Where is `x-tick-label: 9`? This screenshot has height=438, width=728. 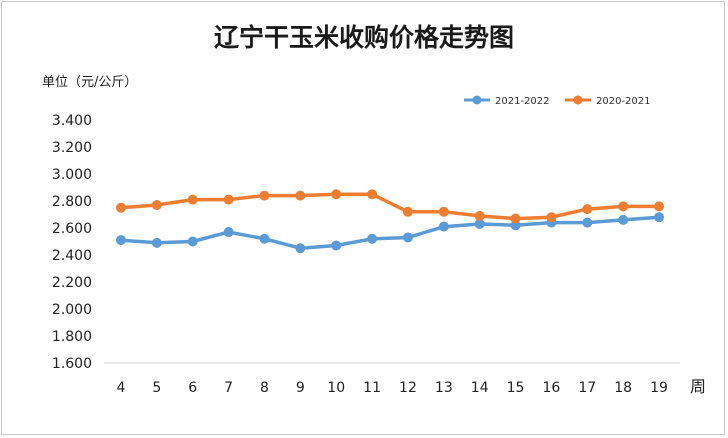 x-tick-label: 9 is located at coordinates (300, 388).